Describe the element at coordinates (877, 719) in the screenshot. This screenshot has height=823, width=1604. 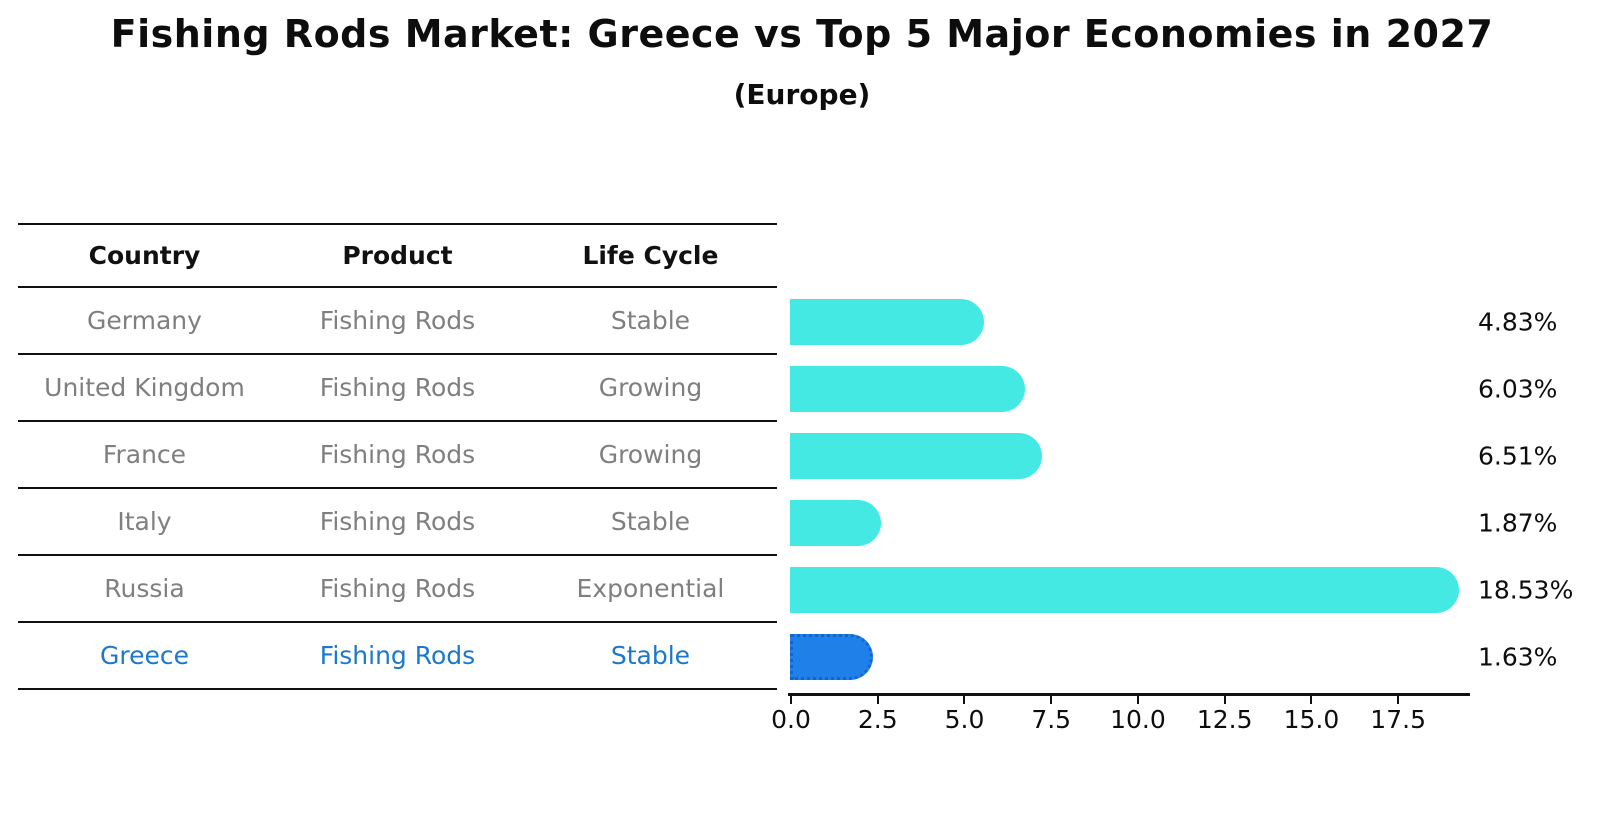
I see `x-tick-label: 2.5` at that location.